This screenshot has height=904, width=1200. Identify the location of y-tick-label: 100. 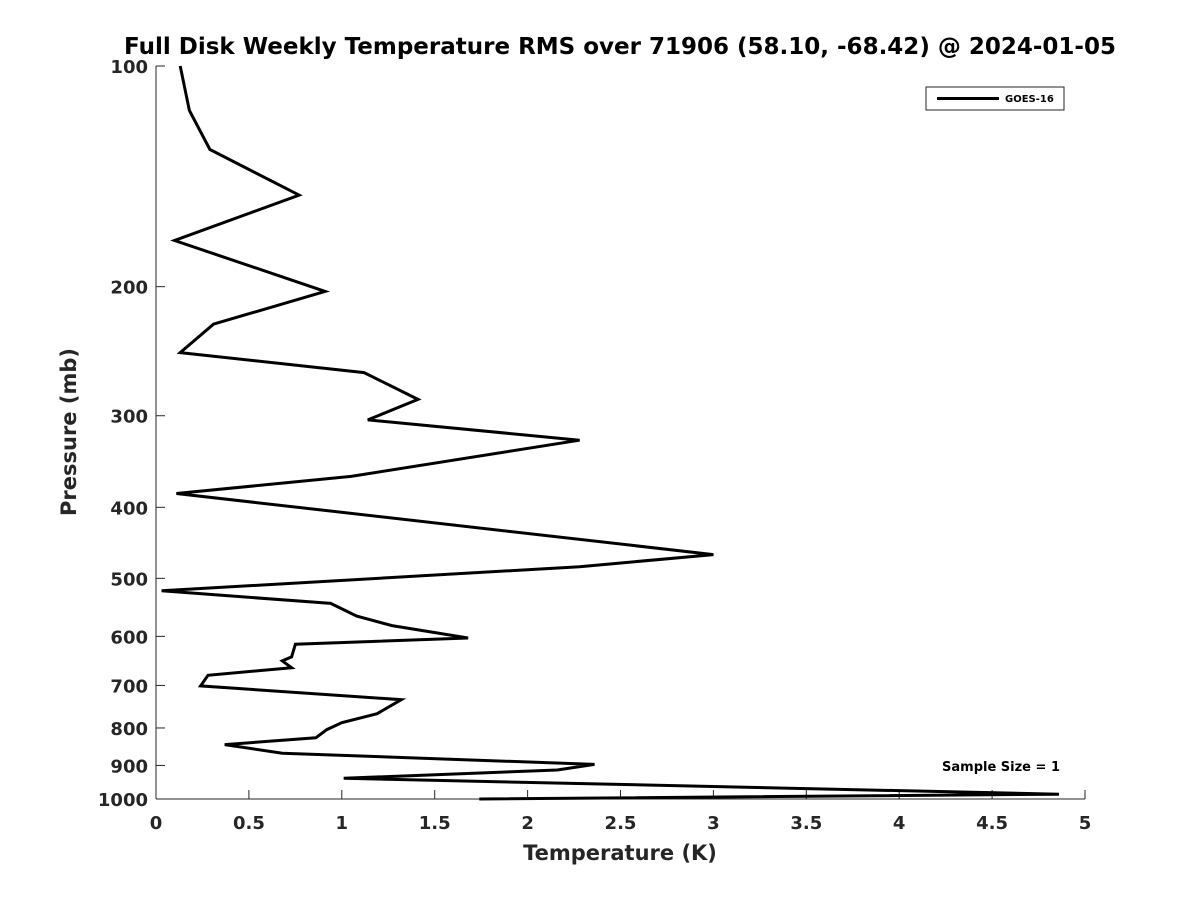
(129, 67).